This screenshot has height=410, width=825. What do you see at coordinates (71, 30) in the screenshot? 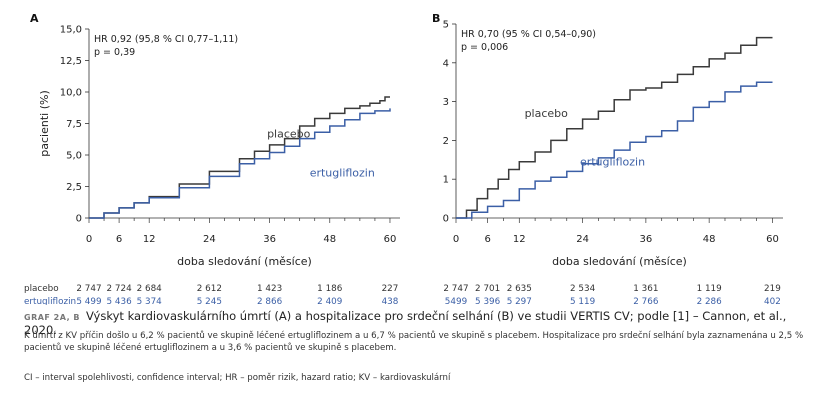
I see `y-tick-label: 15,0` at bounding box center [71, 30].